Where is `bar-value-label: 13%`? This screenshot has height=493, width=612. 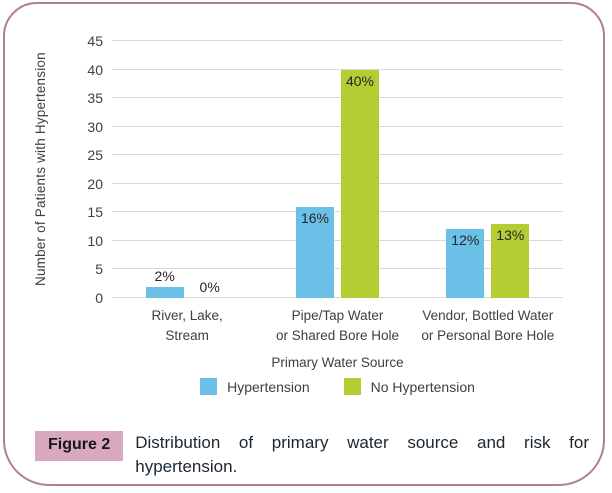
bar-value-label: 13% is located at coordinates (510, 234).